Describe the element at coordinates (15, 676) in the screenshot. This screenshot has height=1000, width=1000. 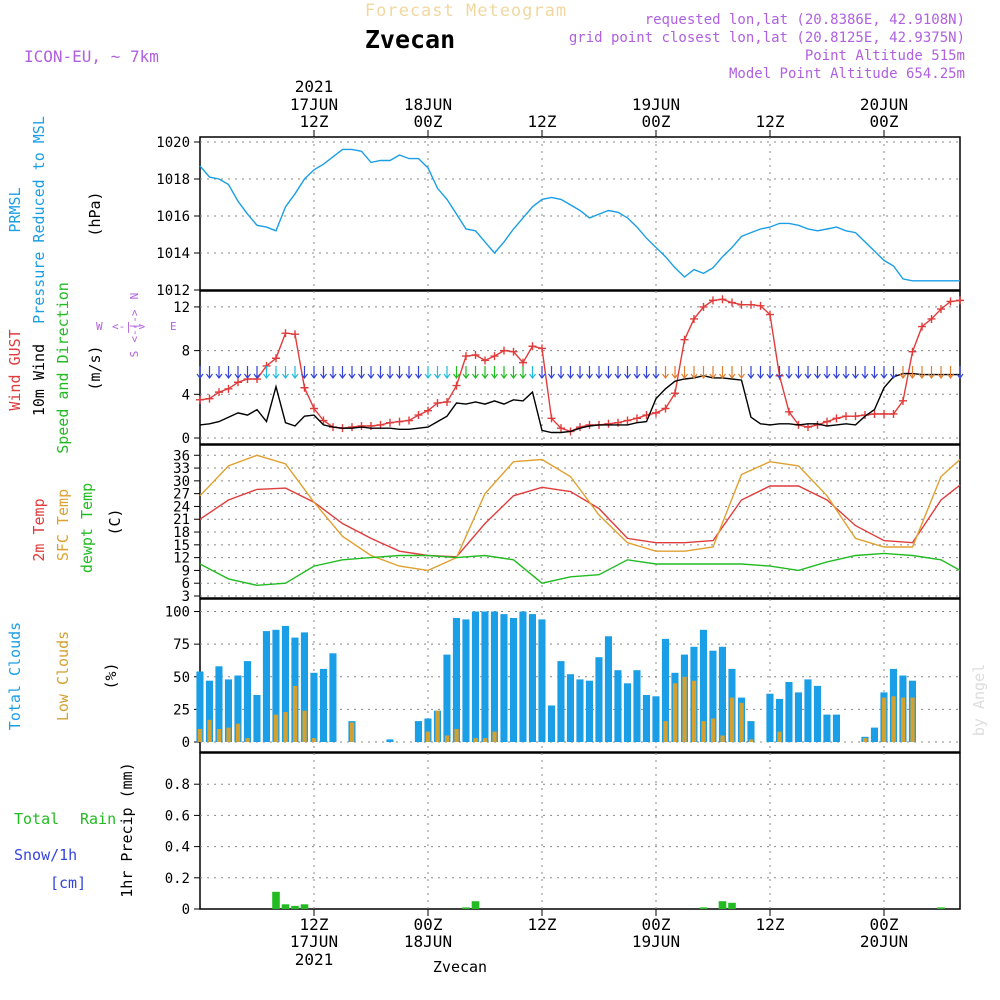
I see `panel-axis-label: Total Clouds` at that location.